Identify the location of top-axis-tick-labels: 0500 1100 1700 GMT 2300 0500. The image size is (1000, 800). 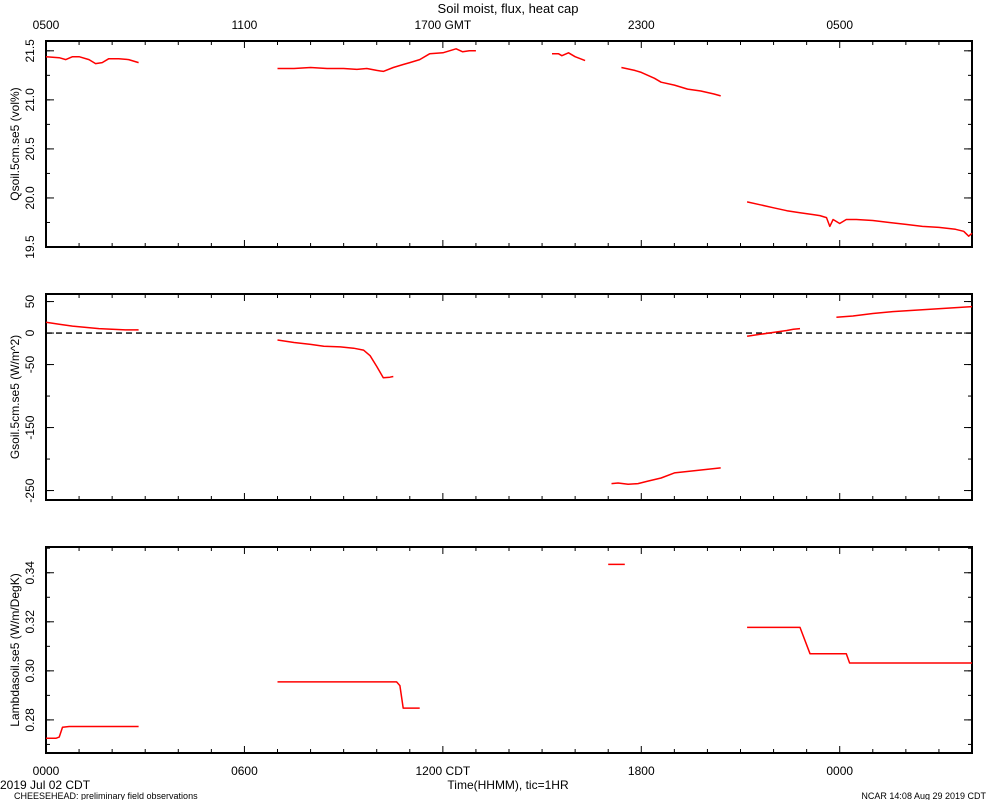
(443, 25).